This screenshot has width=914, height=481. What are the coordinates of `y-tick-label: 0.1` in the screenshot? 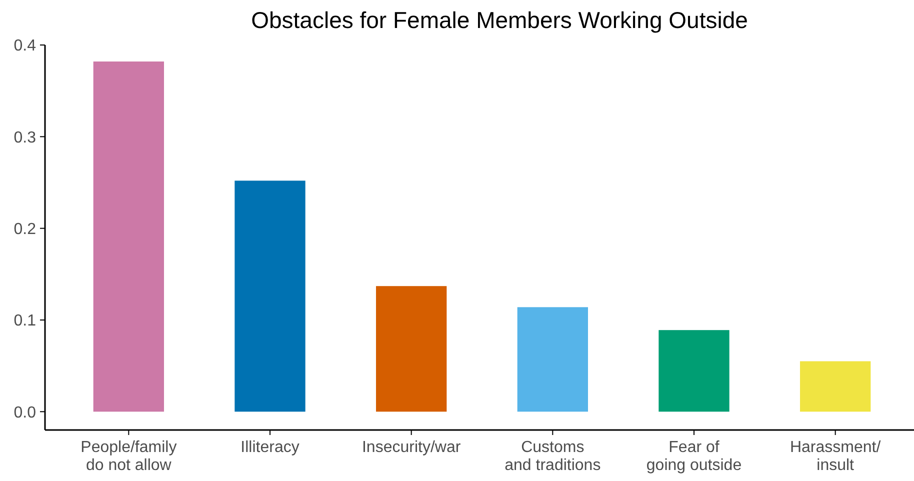 It's located at (25, 321).